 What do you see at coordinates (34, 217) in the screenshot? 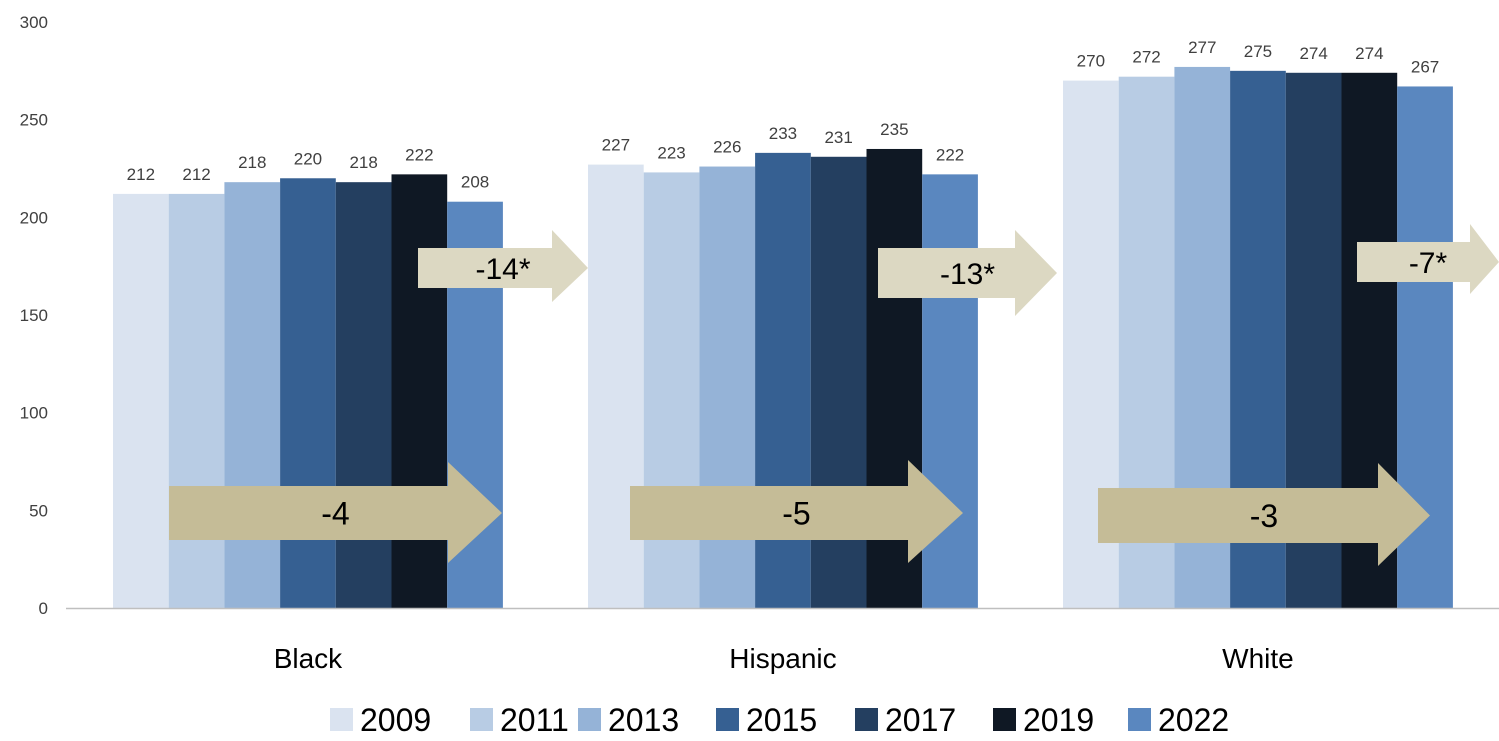
I see `y-tick-label: 200` at bounding box center [34, 217].